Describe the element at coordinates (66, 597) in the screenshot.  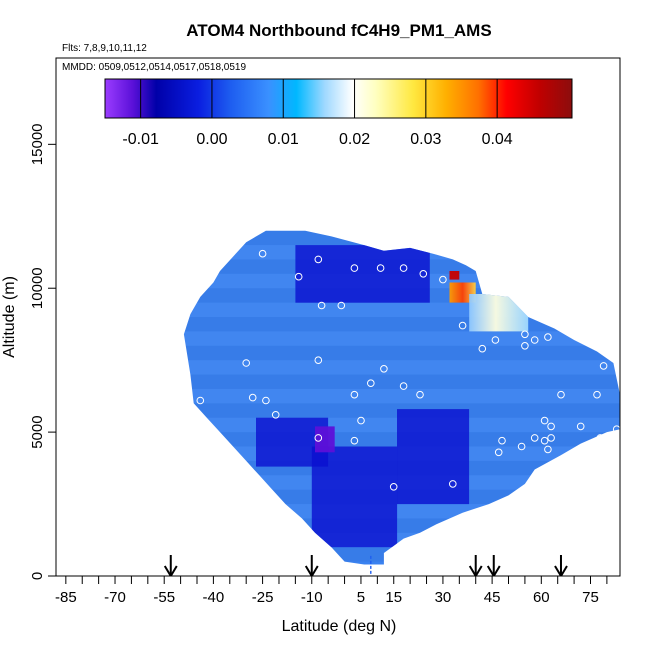
I see `x-tick-label: -85` at that location.